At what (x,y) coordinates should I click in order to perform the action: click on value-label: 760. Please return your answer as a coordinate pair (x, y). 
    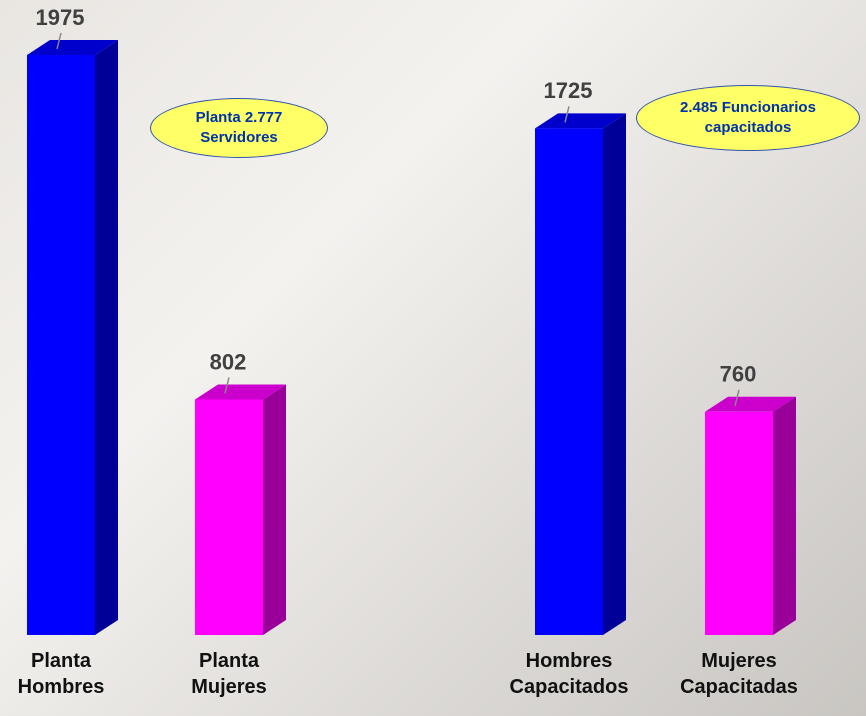
    Looking at the image, I should click on (738, 374).